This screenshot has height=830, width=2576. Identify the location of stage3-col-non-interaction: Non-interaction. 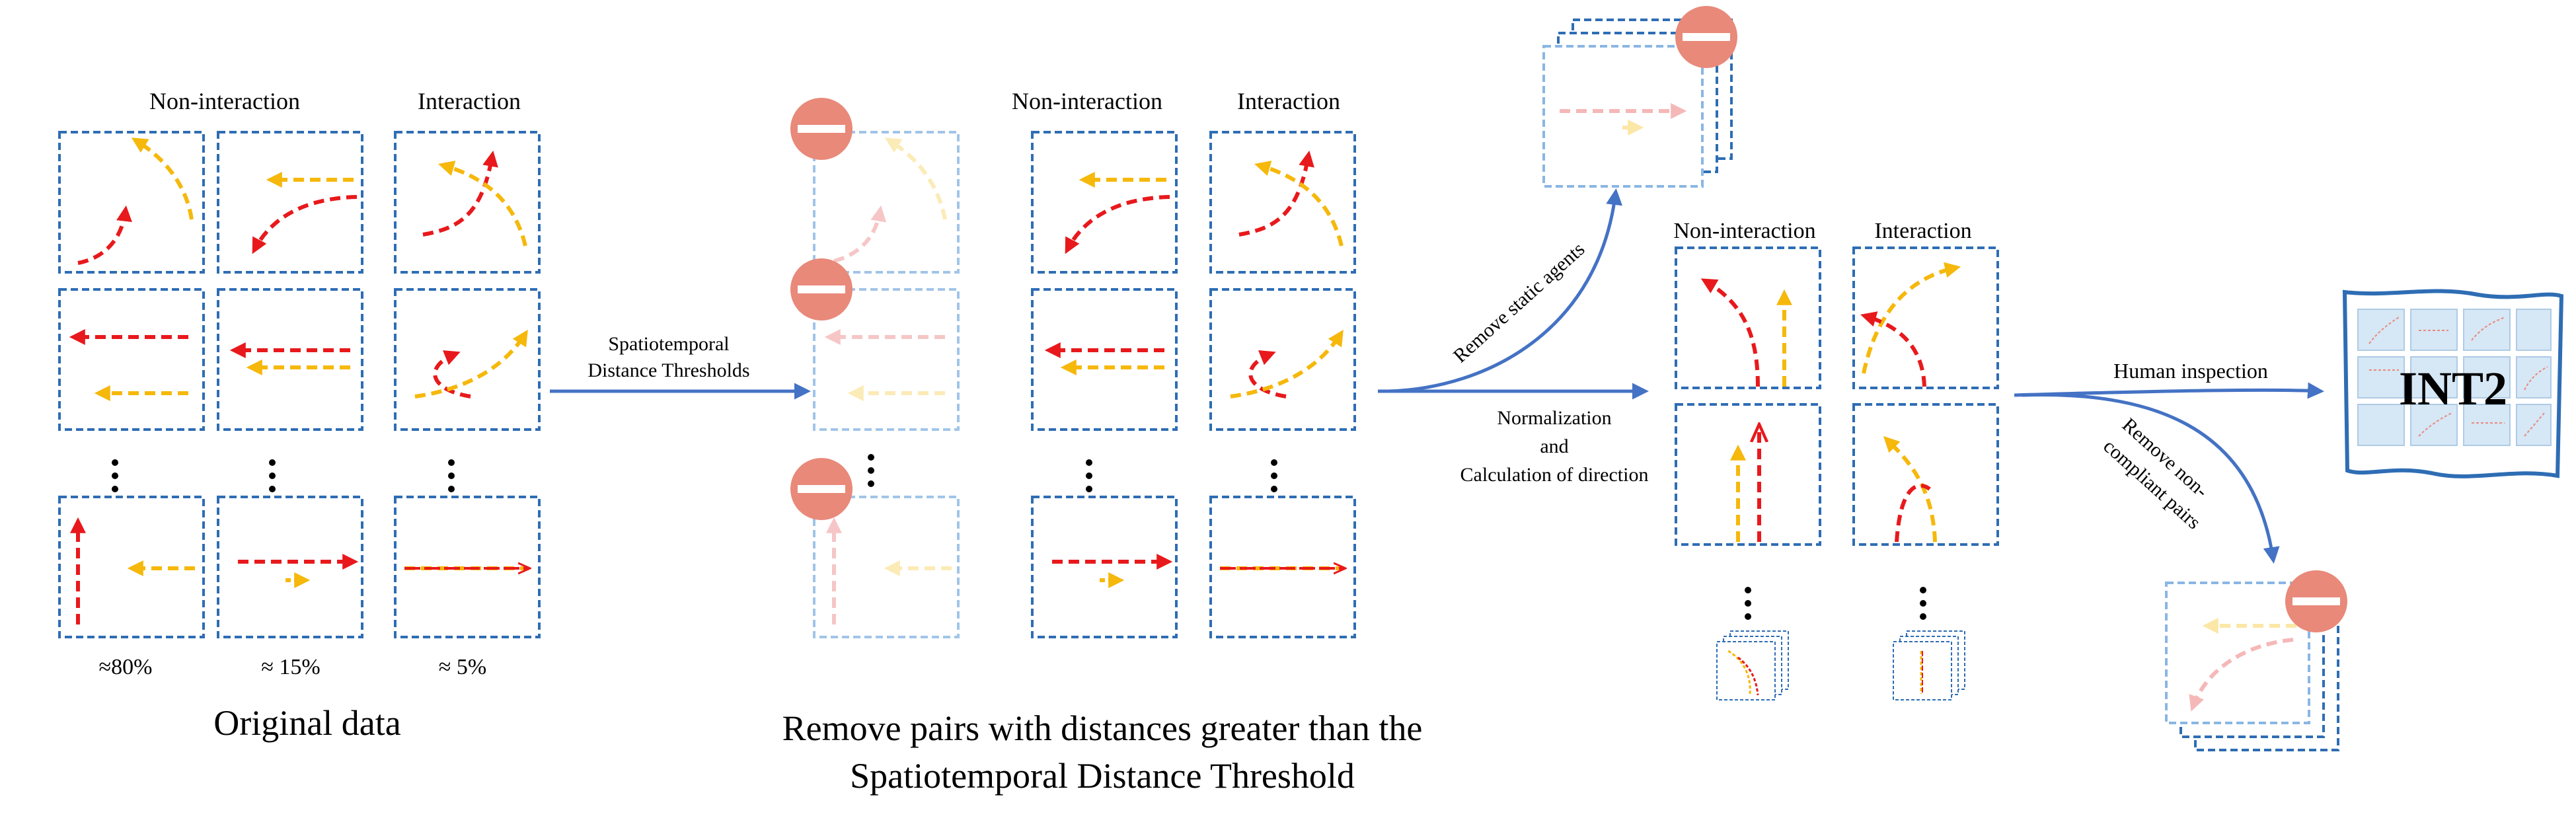
(1744, 231).